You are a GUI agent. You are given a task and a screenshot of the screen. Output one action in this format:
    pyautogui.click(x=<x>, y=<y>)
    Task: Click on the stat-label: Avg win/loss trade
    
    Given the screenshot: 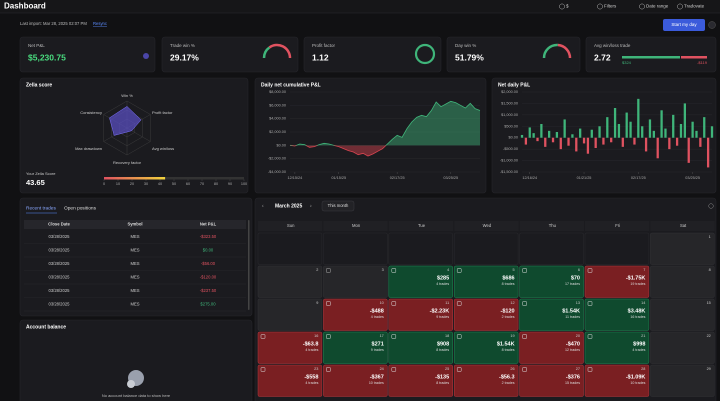 What is the action you would take?
    pyautogui.click(x=612, y=45)
    